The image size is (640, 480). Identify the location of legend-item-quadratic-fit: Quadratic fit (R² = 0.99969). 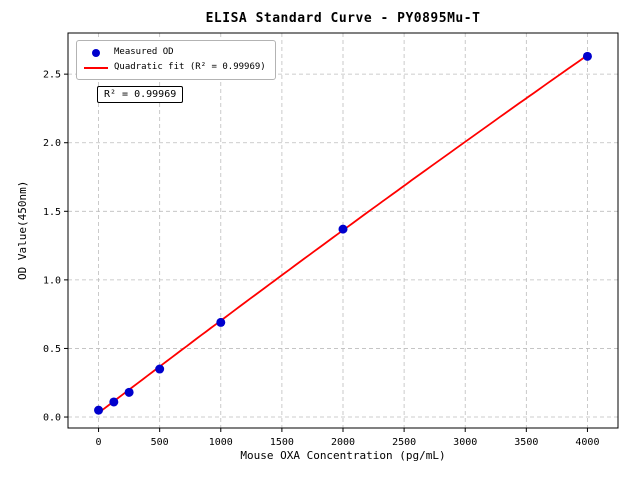
(174, 67).